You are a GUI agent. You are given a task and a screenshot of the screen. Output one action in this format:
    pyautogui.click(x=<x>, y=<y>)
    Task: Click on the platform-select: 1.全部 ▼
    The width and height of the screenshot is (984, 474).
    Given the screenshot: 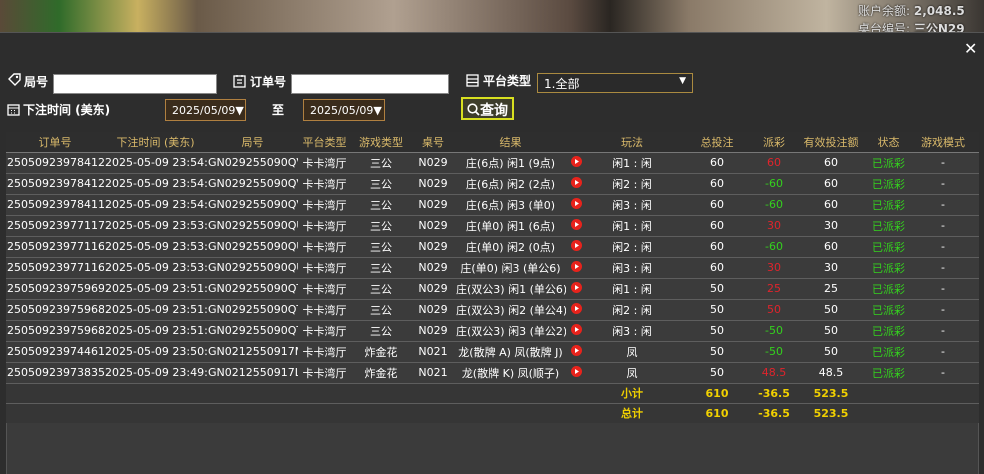 What is the action you would take?
    pyautogui.click(x=615, y=83)
    